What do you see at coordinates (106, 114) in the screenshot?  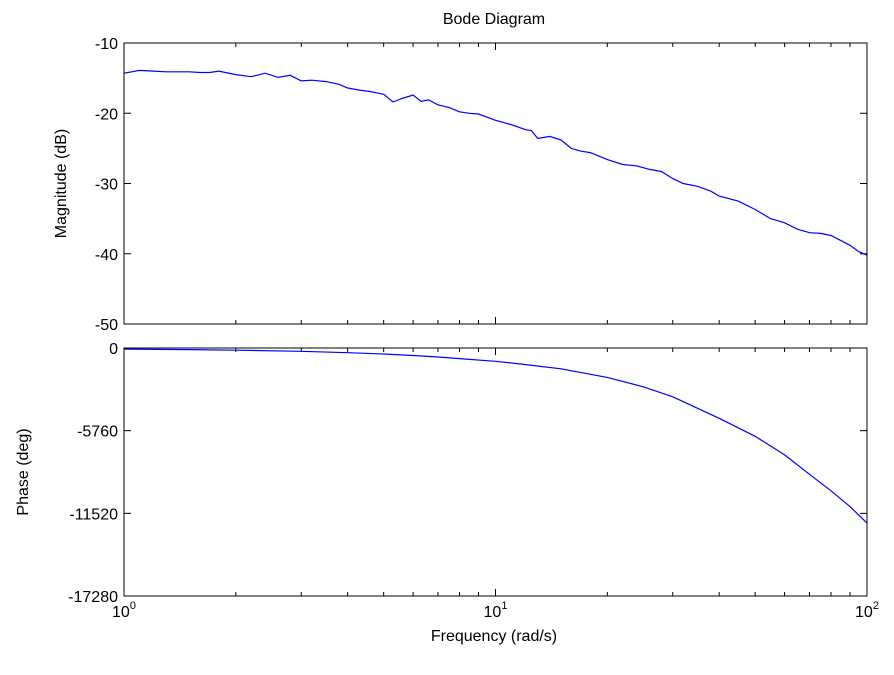 I see `magnitude-ytick-label: -20` at bounding box center [106, 114].